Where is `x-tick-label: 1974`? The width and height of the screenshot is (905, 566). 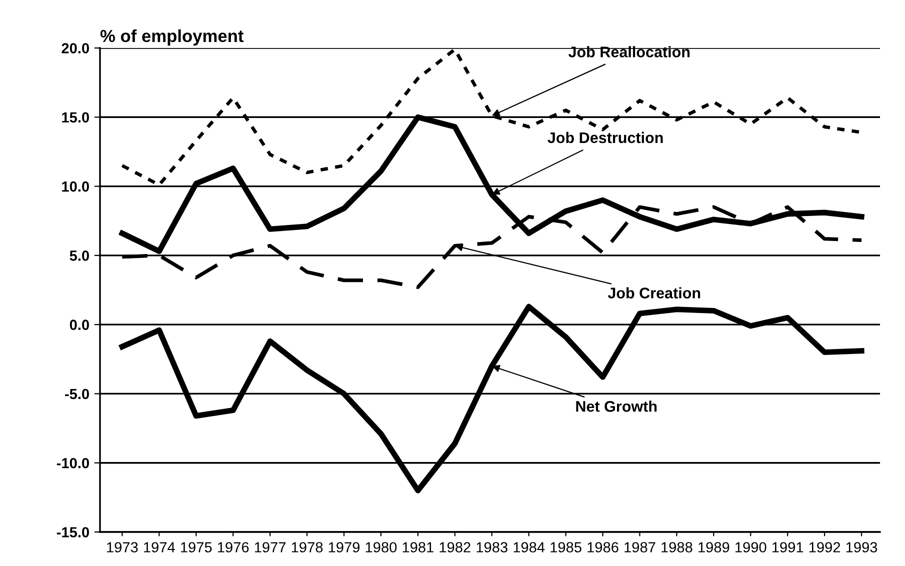
x-tick-label: 1974 is located at coordinates (159, 547).